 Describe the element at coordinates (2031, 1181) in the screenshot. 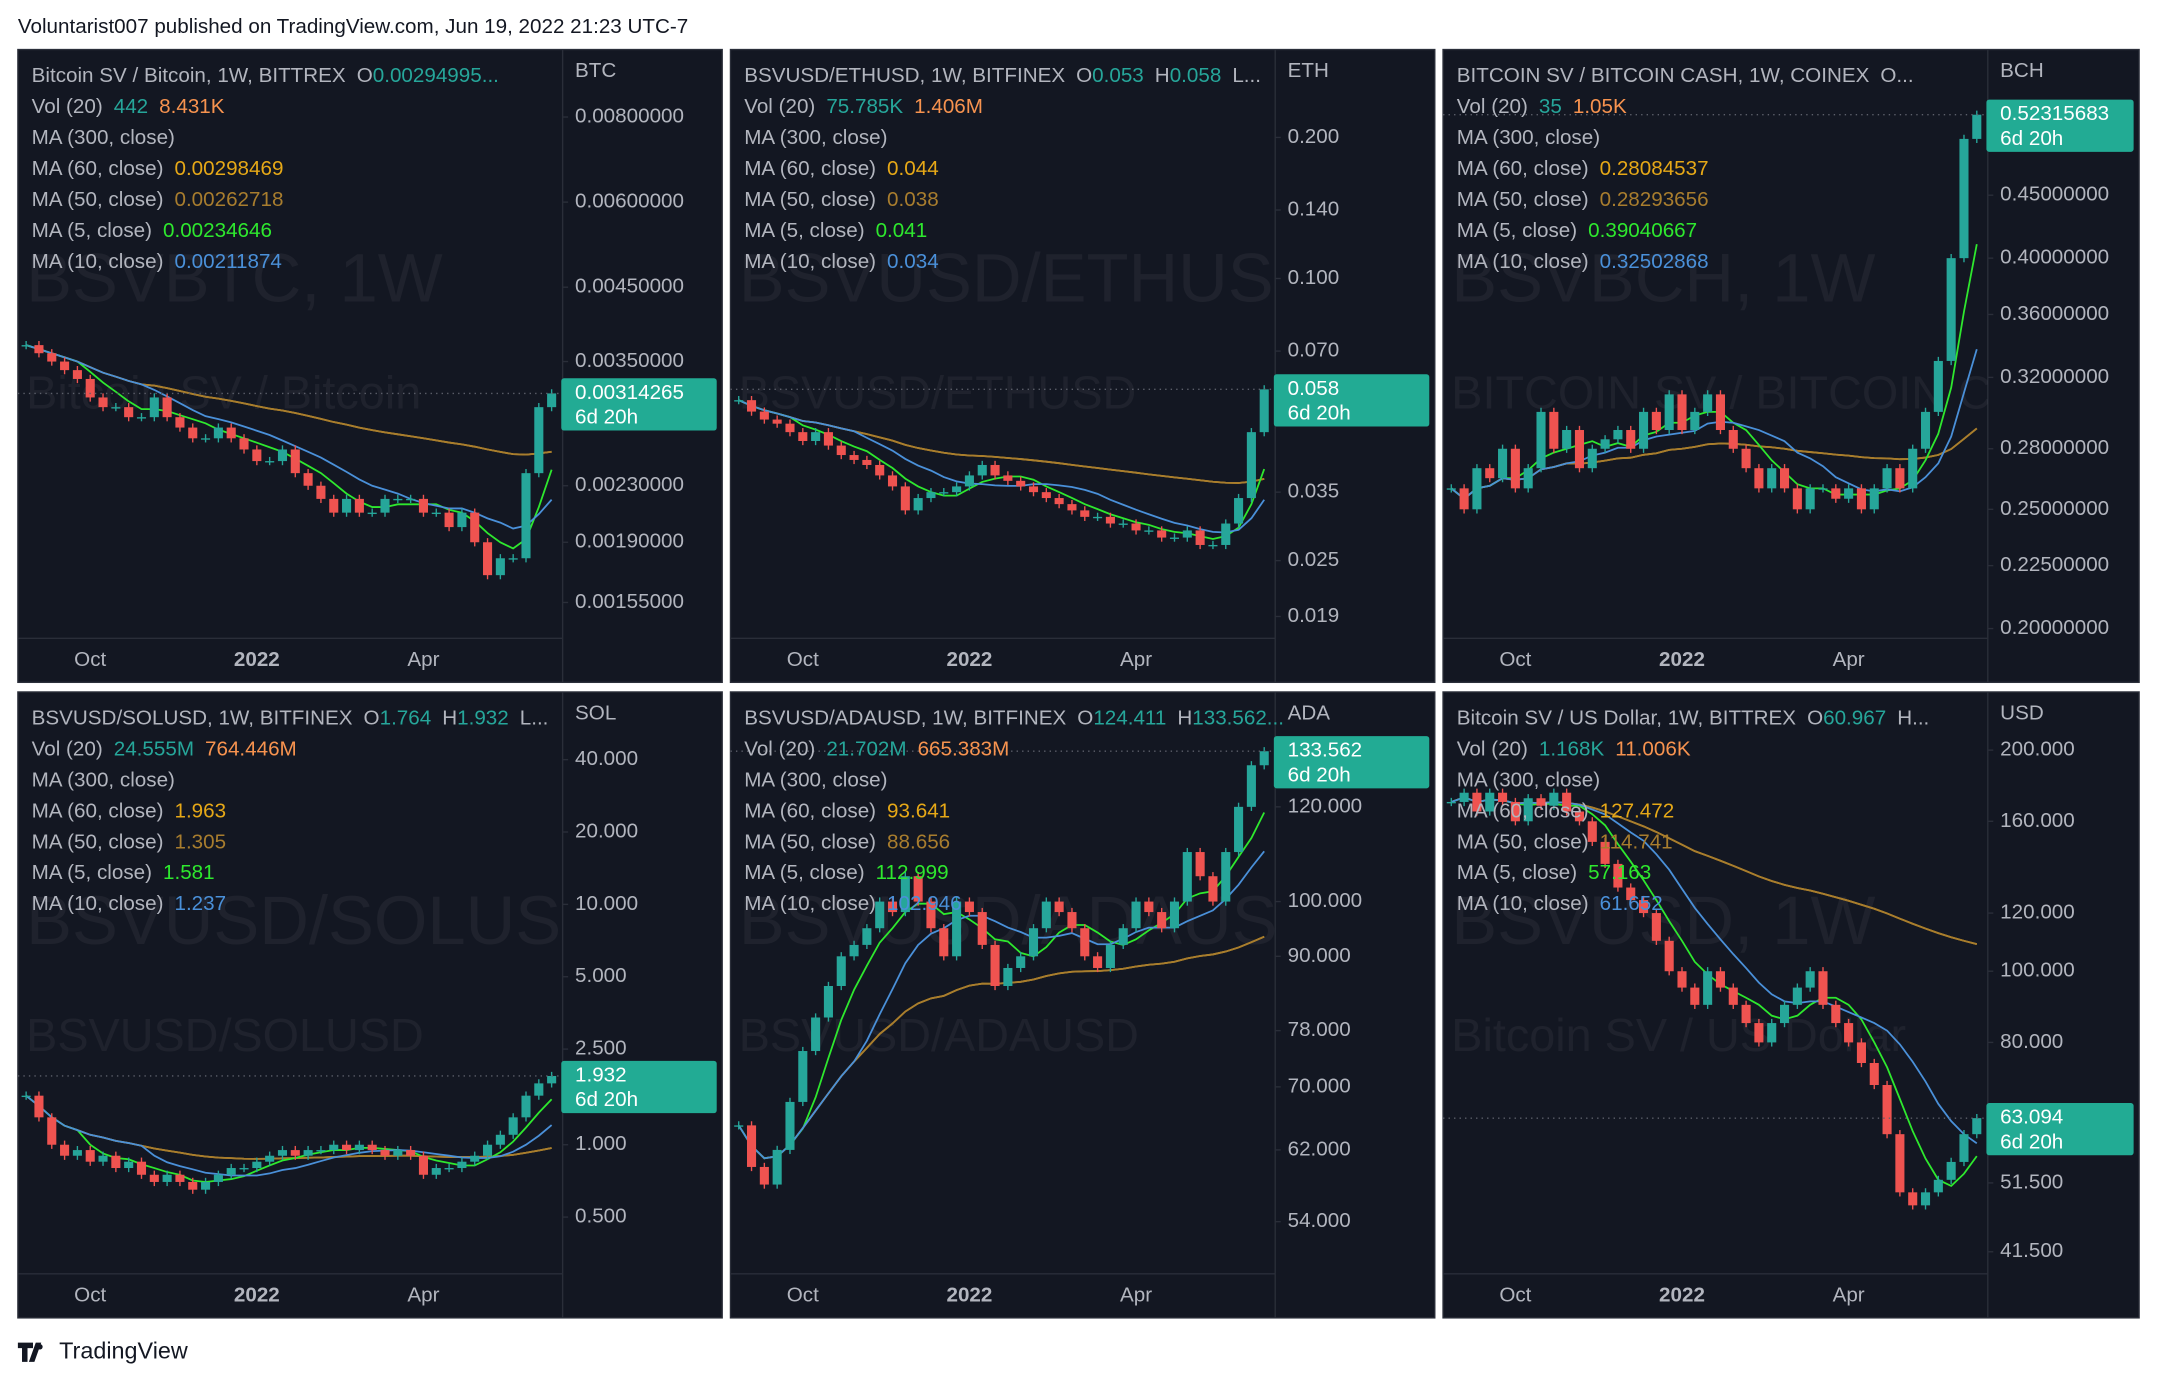

I see `y-tick-label: 51.500` at that location.